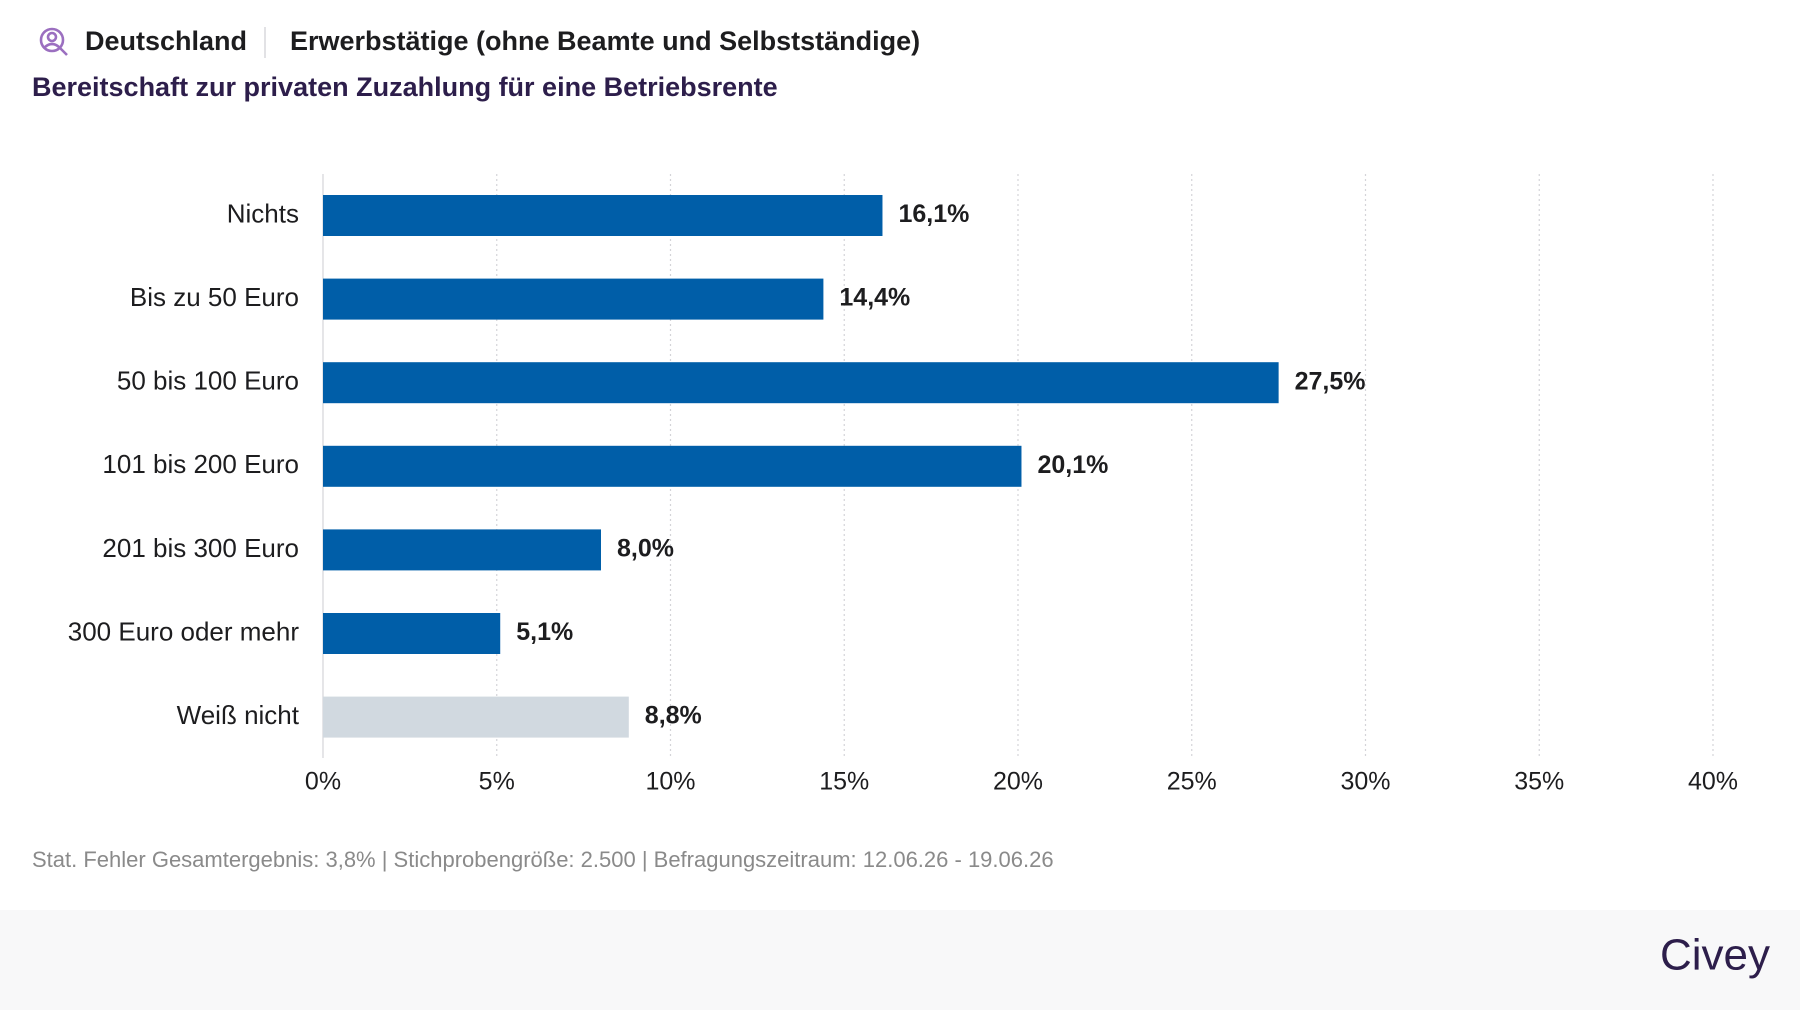 Image resolution: width=1800 pixels, height=1015 pixels. Describe the element at coordinates (166, 41) in the screenshot. I see `header-location: Deutschland` at that location.